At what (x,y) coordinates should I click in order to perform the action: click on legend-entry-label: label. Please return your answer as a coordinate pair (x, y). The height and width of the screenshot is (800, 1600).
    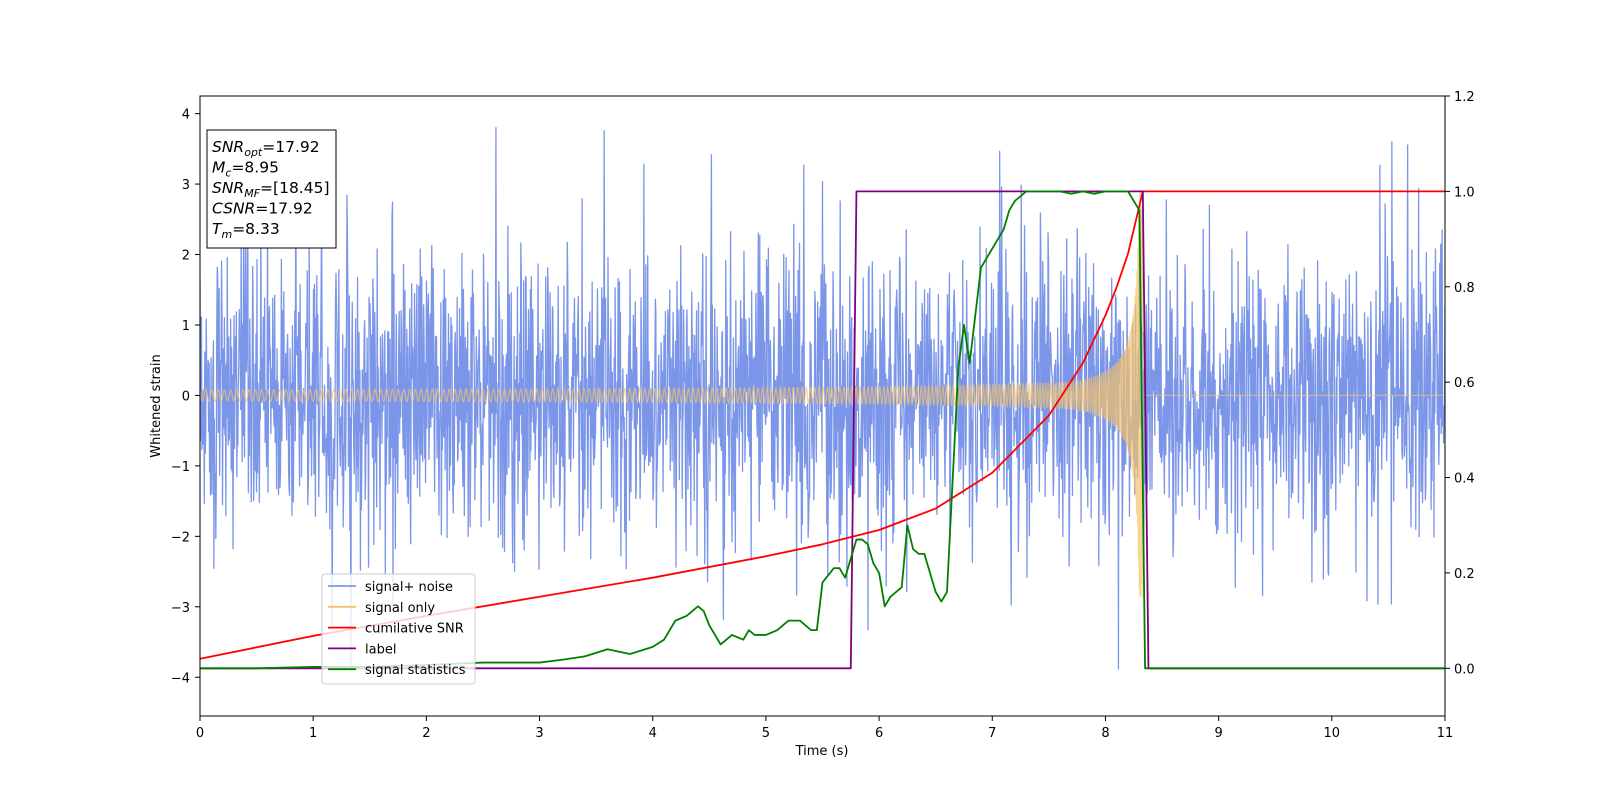
    Looking at the image, I should click on (380, 649).